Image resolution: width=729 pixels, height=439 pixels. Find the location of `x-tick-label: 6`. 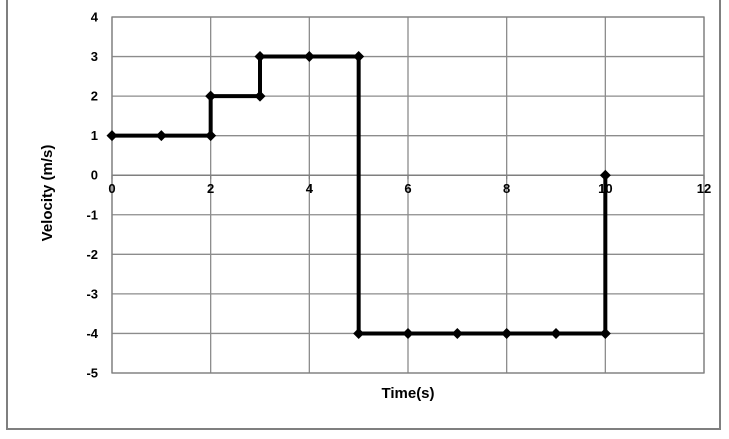

x-tick-label: 6 is located at coordinates (407, 188).